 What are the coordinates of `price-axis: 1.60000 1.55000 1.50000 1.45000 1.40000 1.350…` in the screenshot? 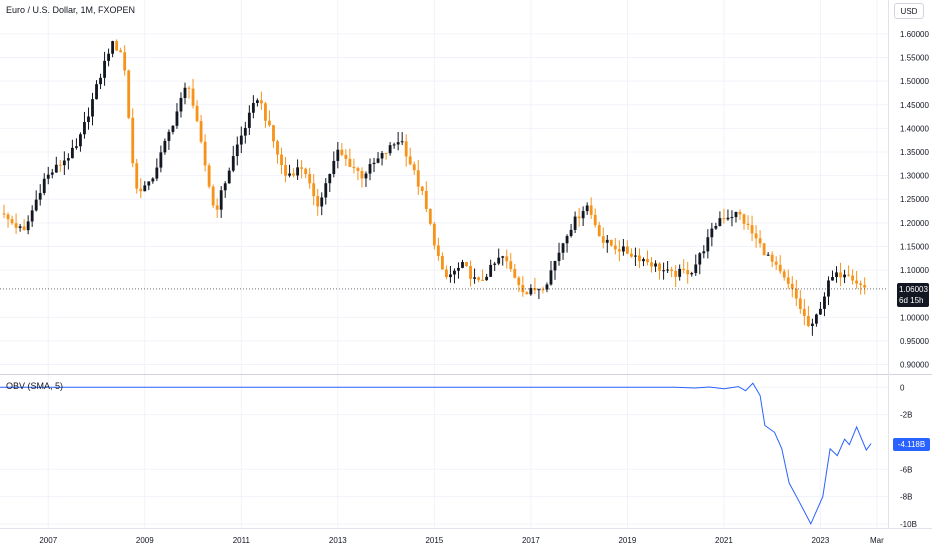 It's located at (914, 200).